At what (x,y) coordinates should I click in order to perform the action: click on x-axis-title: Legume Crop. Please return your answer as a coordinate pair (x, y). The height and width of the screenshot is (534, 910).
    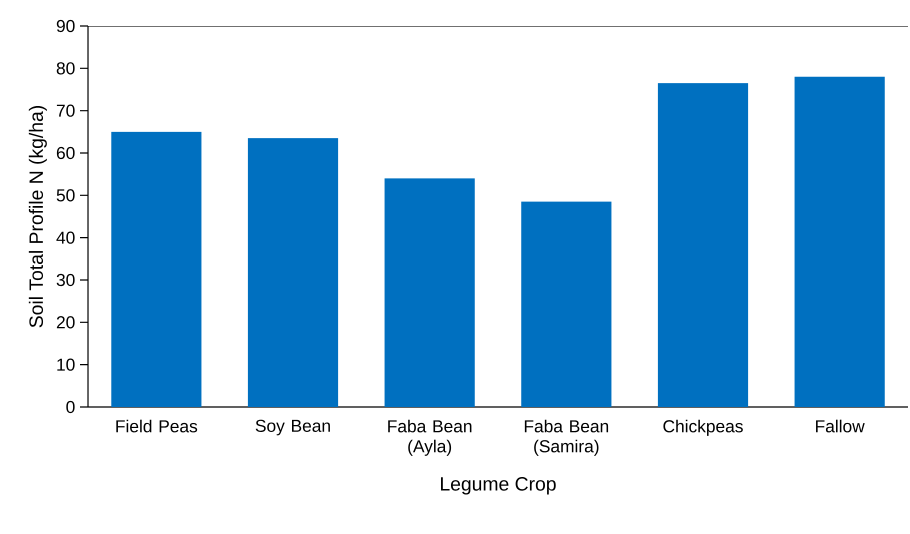
    Looking at the image, I should click on (498, 486).